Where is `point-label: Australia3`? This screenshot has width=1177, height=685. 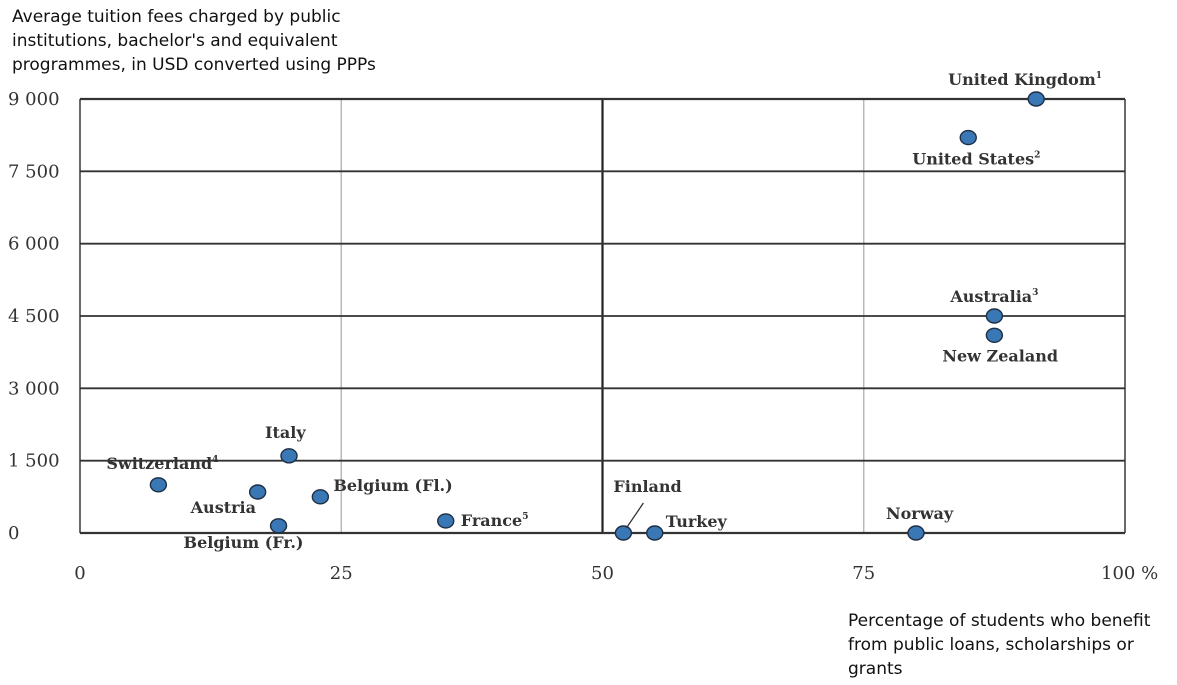
point-label: Australia3 is located at coordinates (993, 296).